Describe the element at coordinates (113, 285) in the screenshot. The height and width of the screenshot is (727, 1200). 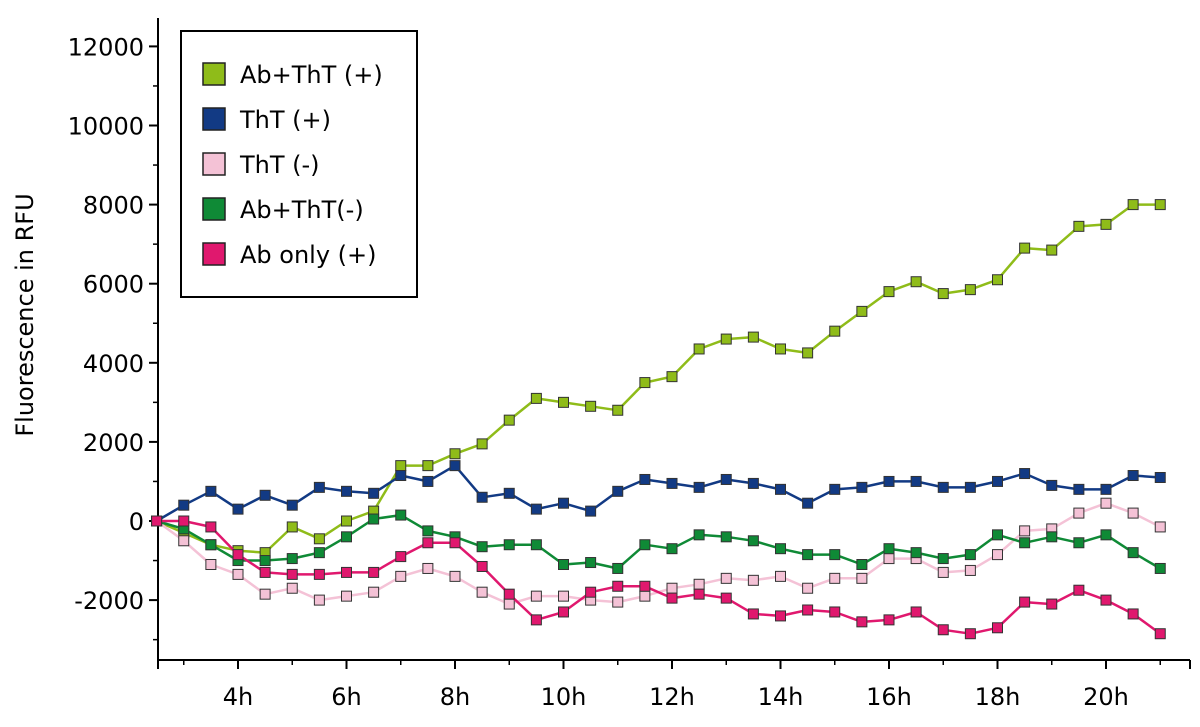
I see `y-tick-label: 6000` at that location.